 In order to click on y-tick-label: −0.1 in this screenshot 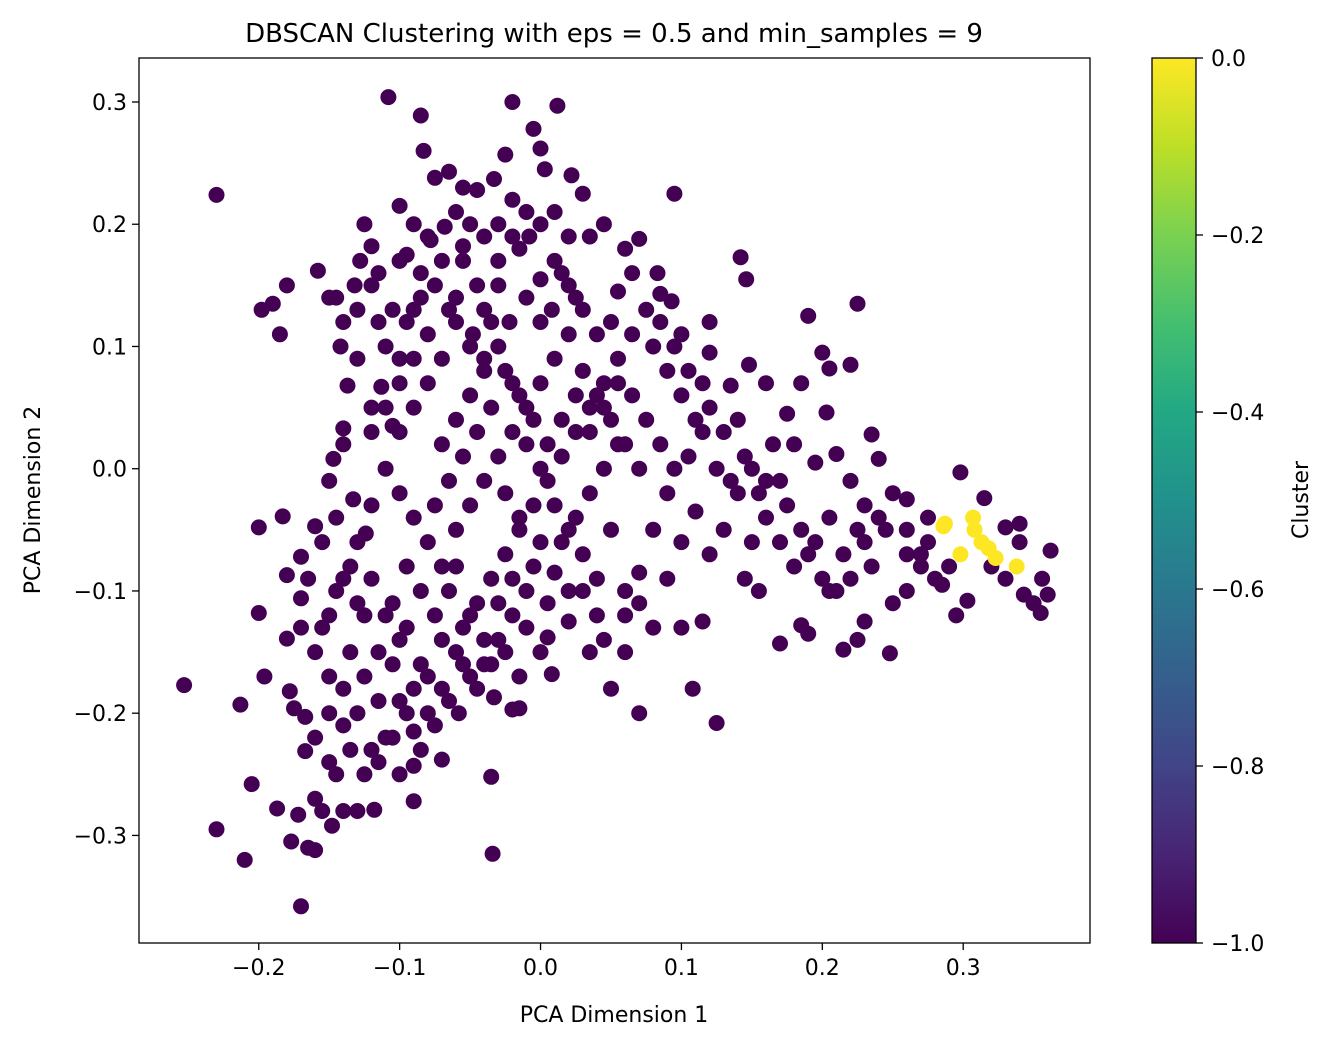, I will do `click(100, 592)`.